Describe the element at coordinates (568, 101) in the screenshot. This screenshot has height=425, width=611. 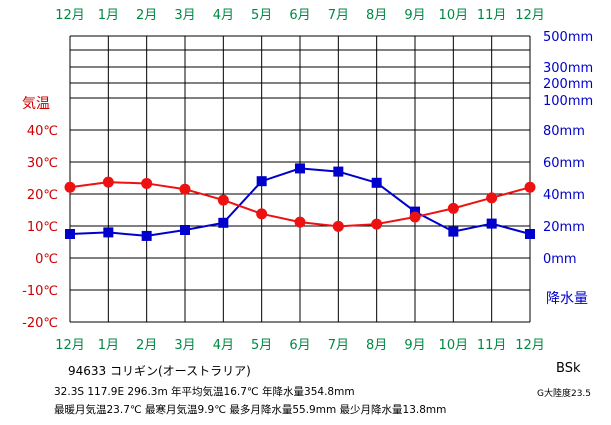
I see `precip-tick-label: 100mm` at that location.